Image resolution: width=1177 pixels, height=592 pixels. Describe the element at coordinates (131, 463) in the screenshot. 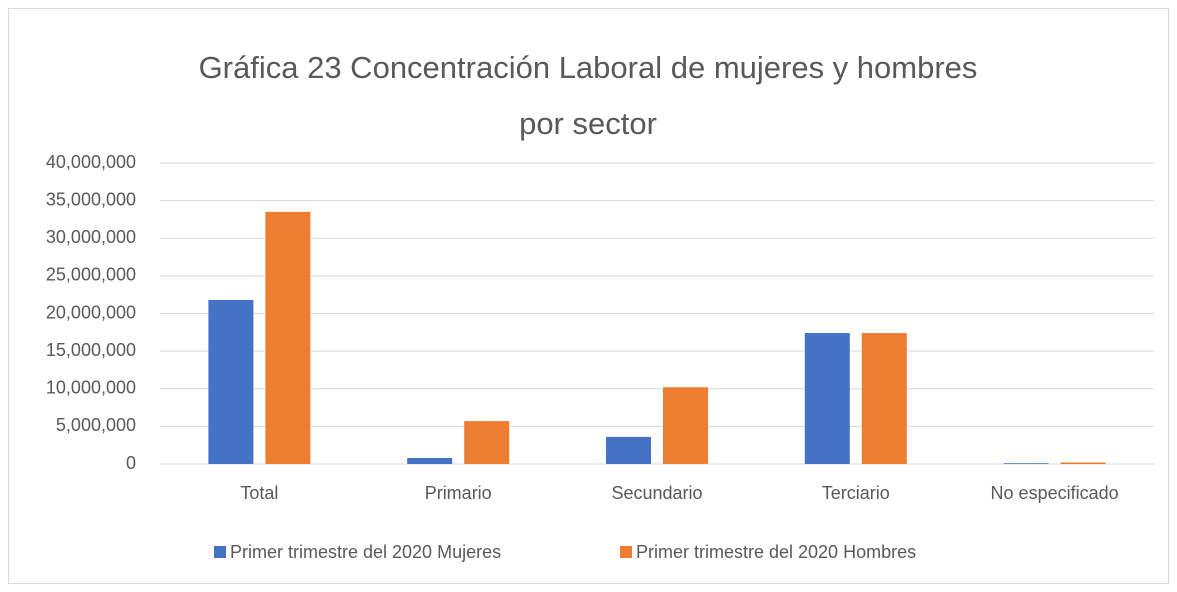

I see `y-tick-label: 0` at that location.